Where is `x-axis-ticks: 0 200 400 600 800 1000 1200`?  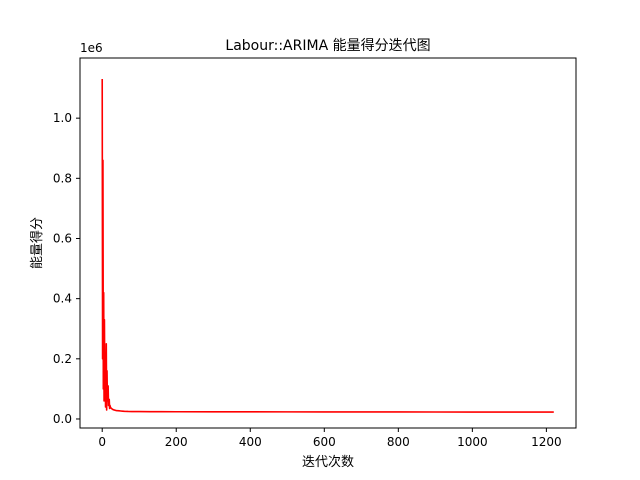 x-axis-ticks: 0 200 400 600 800 1000 1200 is located at coordinates (330, 438).